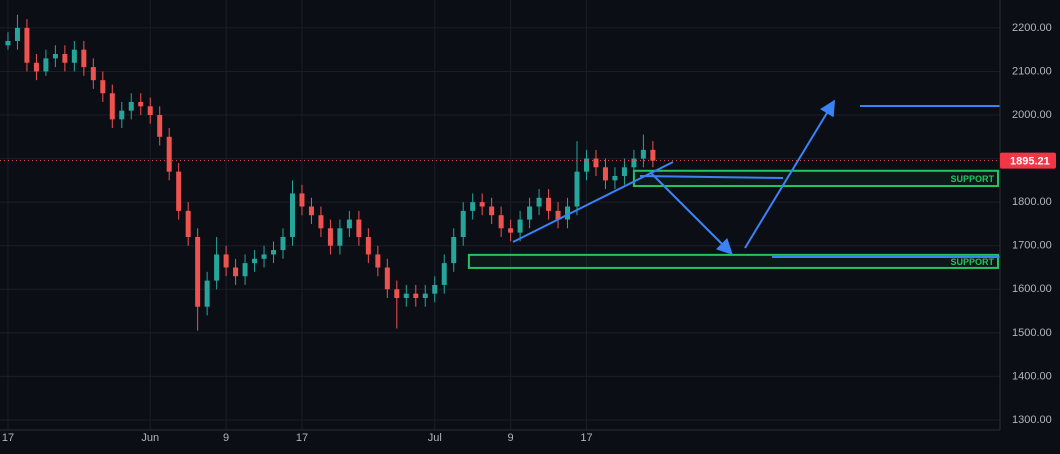 This screenshot has width=1060, height=454. Describe the element at coordinates (1032, 246) in the screenshot. I see `y-tick-label: 1700.00` at that location.